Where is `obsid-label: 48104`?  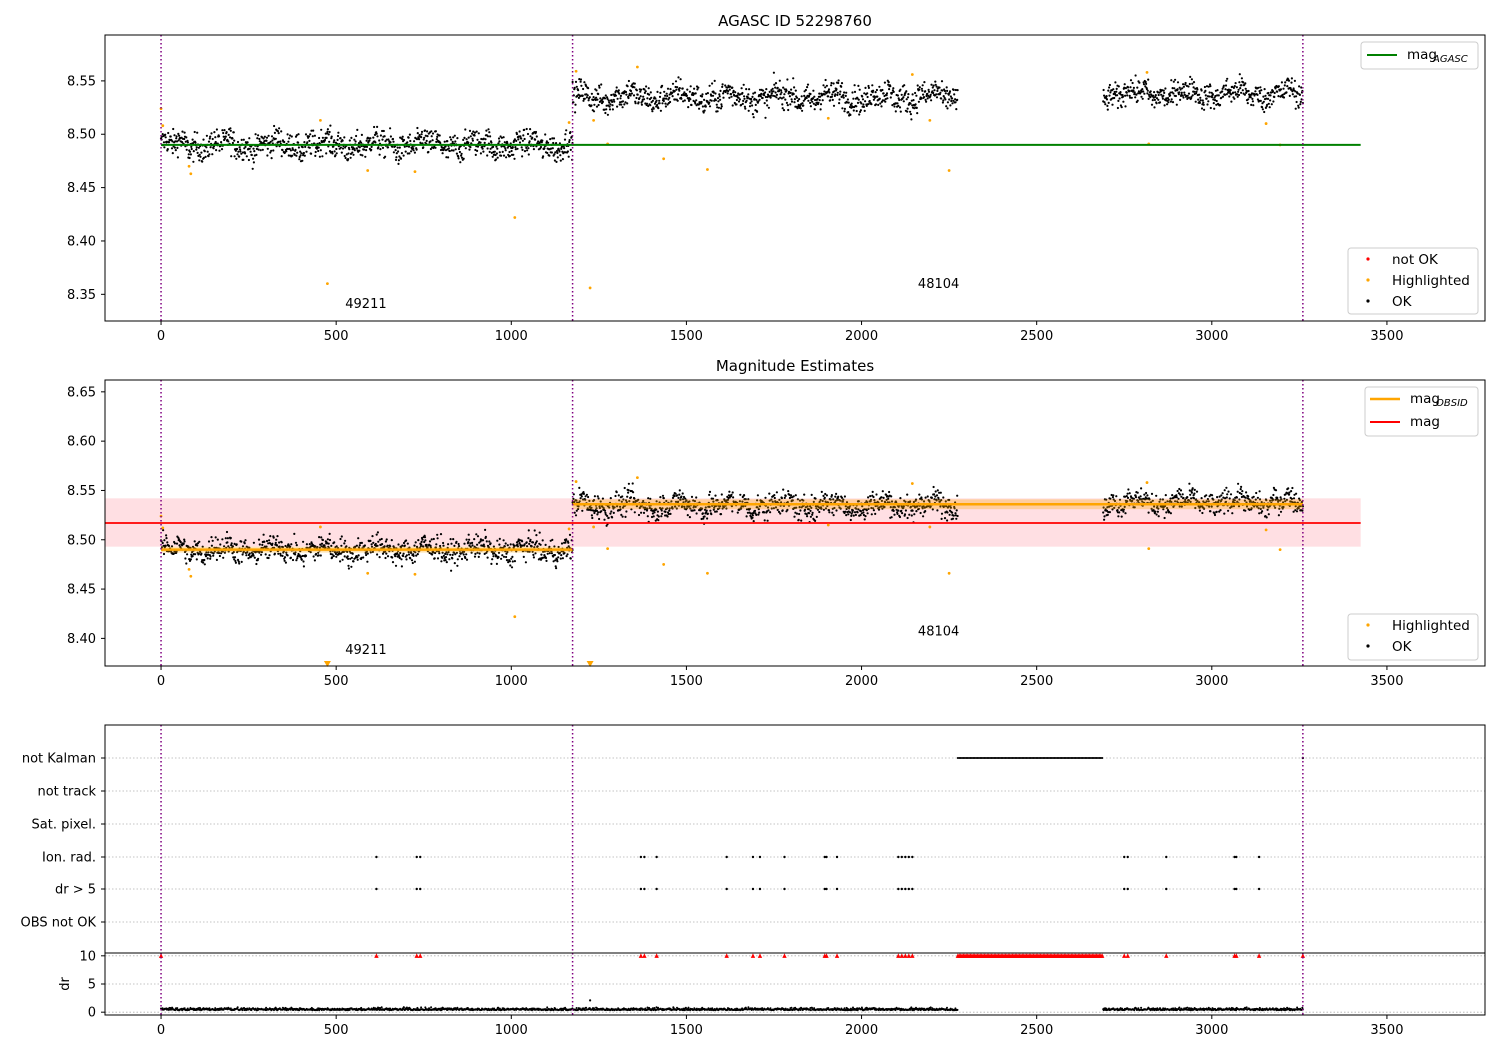
obsid-label: 48104 is located at coordinates (938, 631).